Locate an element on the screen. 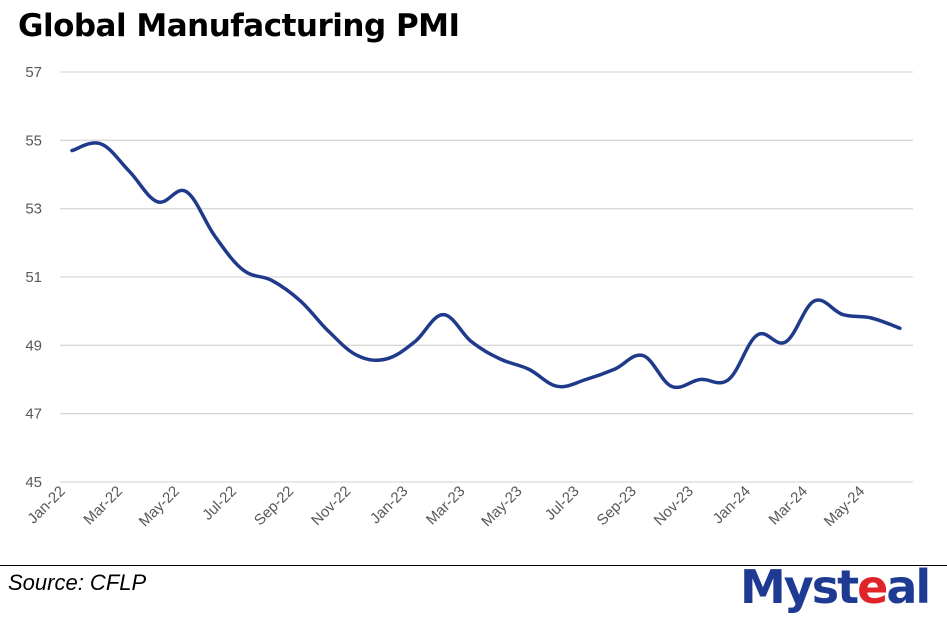 The image size is (947, 627). chart-title: Global Manufacturing PMI is located at coordinates (239, 26).